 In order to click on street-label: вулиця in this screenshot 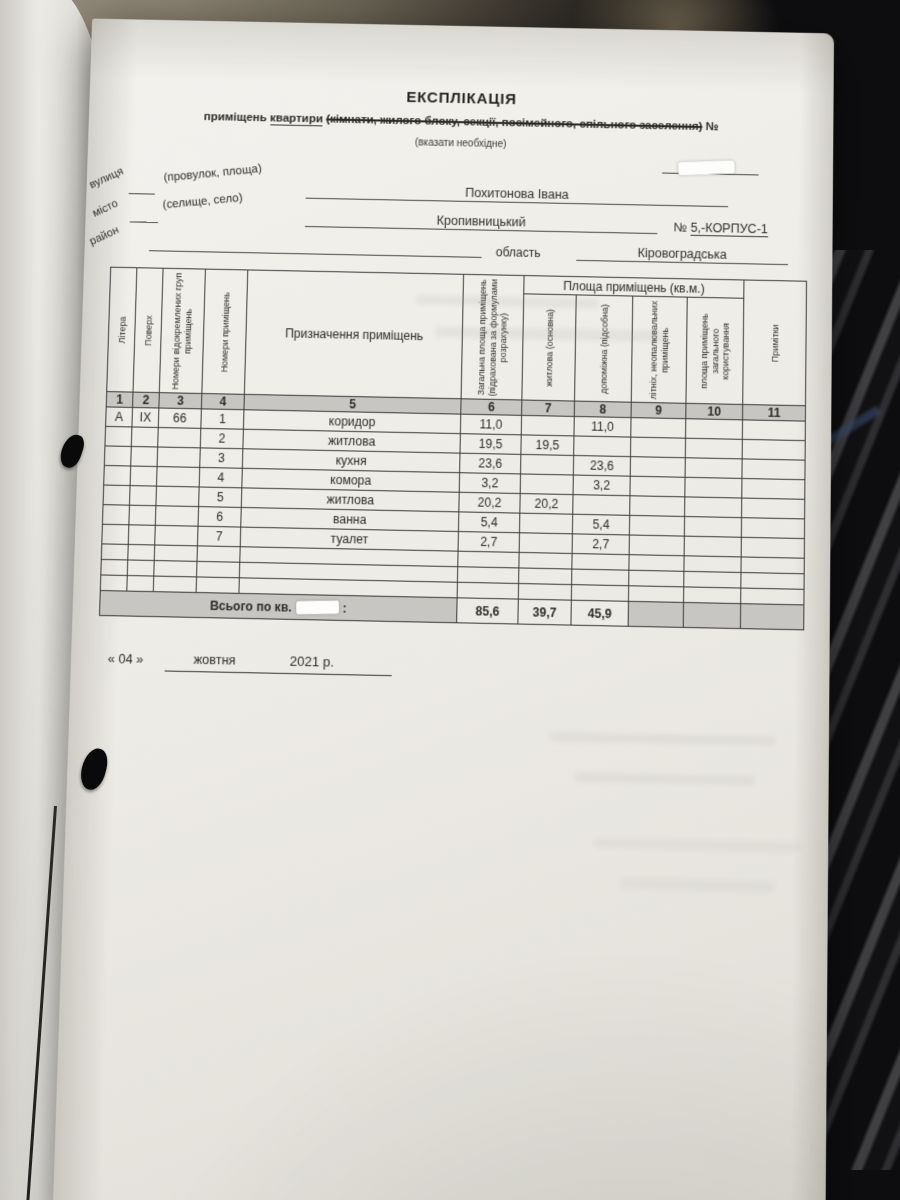, I will do `click(106, 178)`.